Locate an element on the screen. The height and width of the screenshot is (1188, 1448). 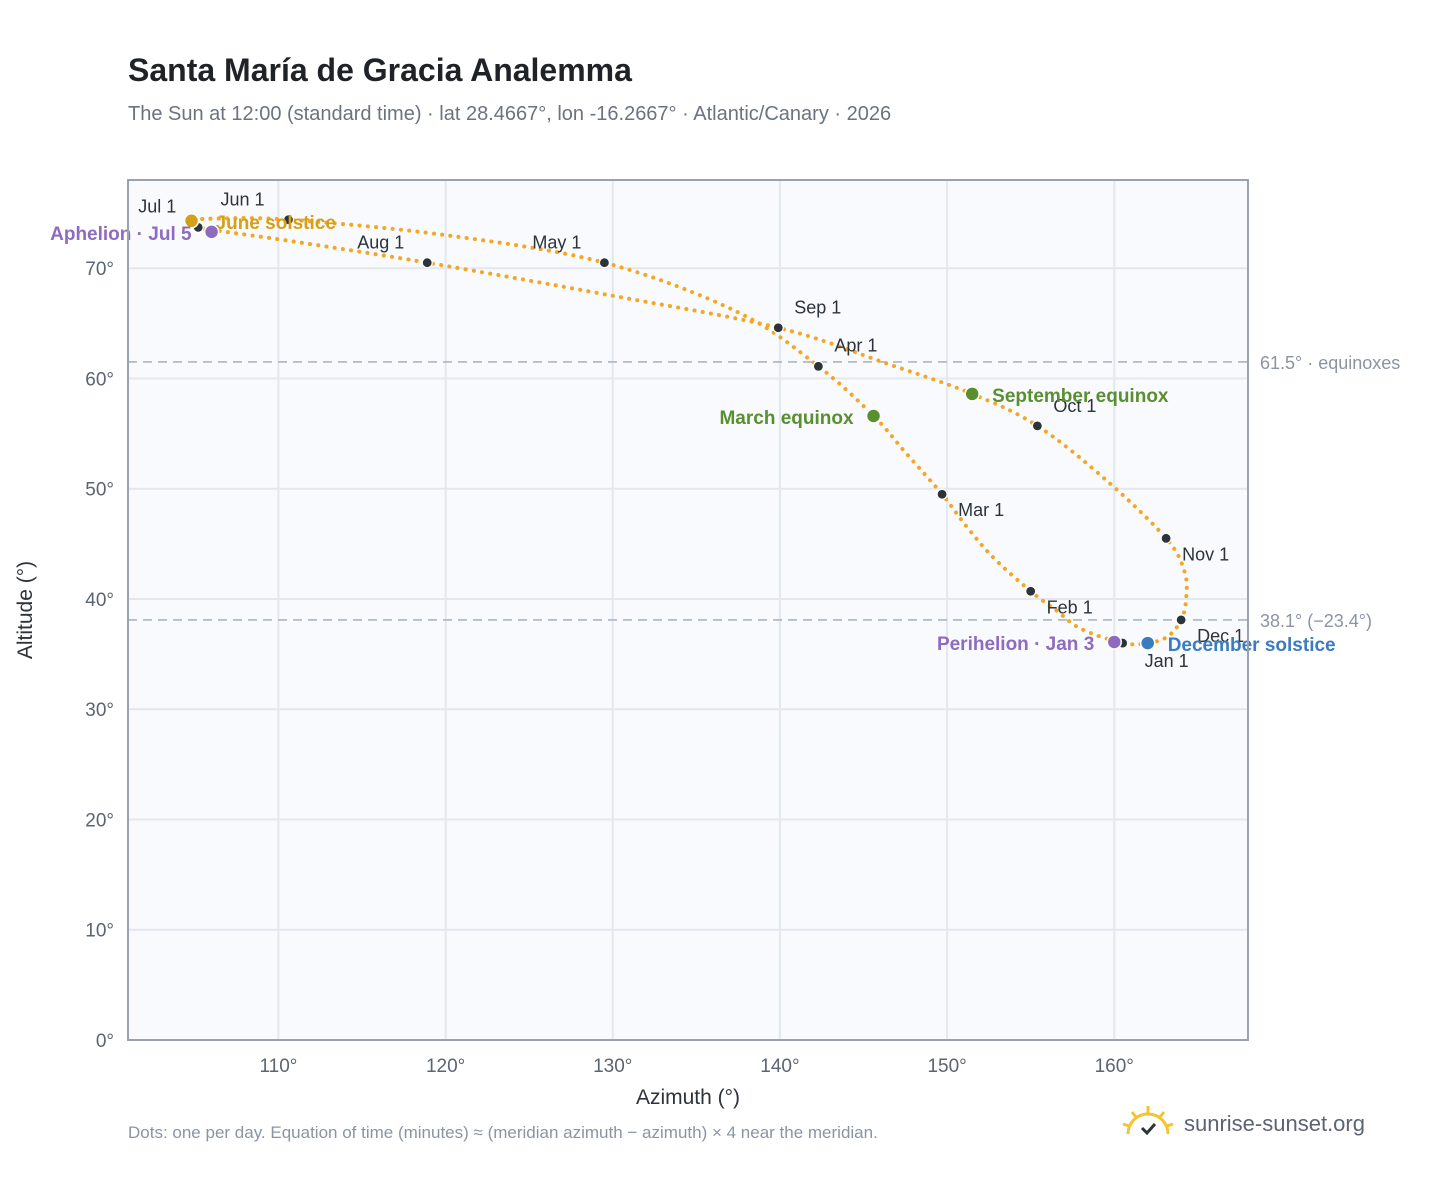
chart-title: Santa María de Gracia Analemma is located at coordinates (380, 70).